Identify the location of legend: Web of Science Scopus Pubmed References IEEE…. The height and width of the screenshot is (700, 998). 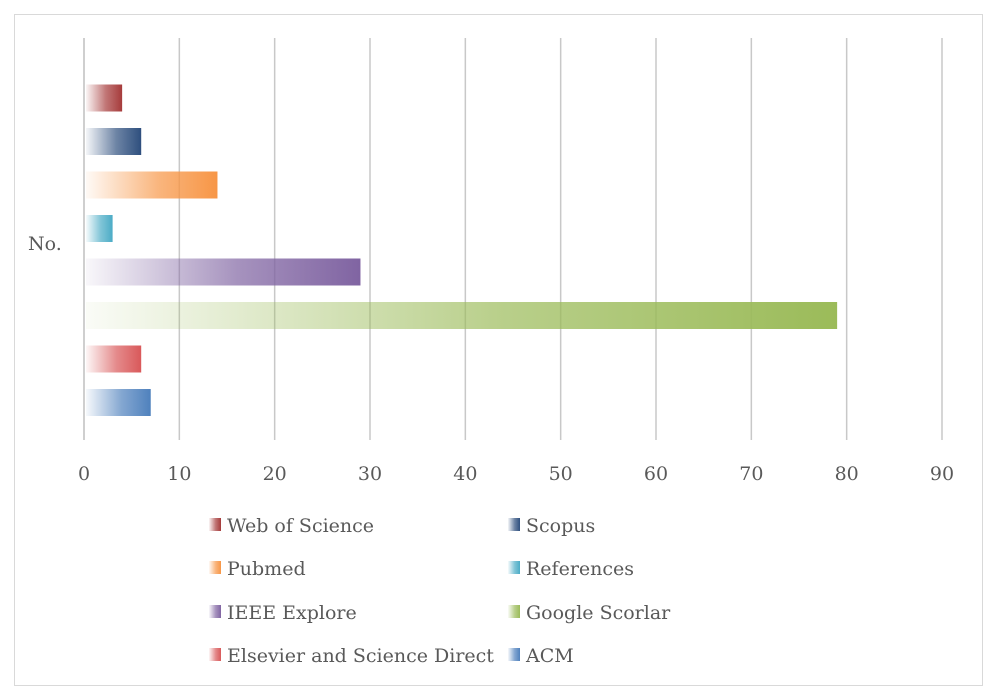
(440, 591).